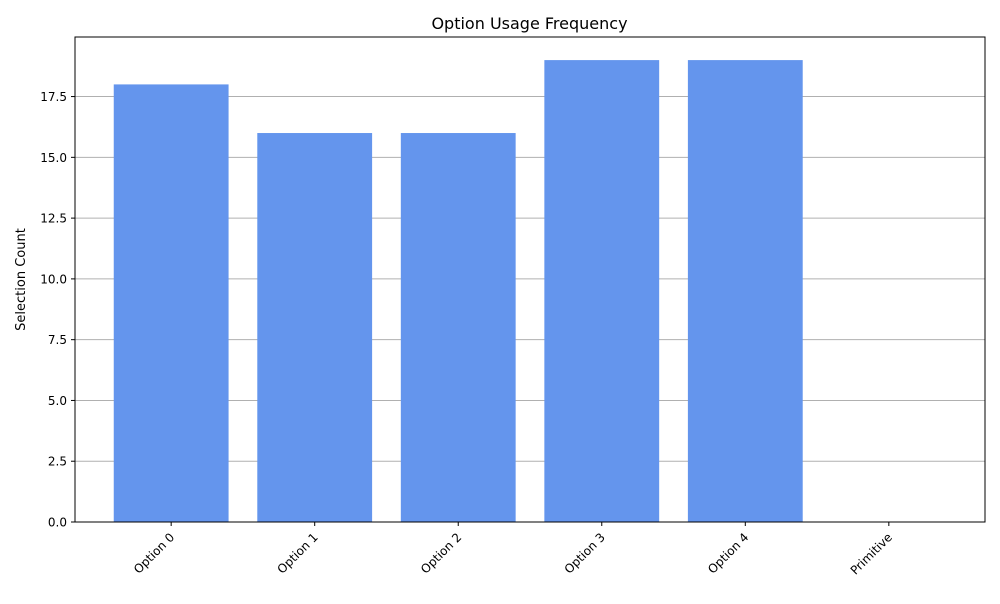 The width and height of the screenshot is (1000, 604). Describe the element at coordinates (585, 553) in the screenshot. I see `x-tick-label: Option 3` at that location.